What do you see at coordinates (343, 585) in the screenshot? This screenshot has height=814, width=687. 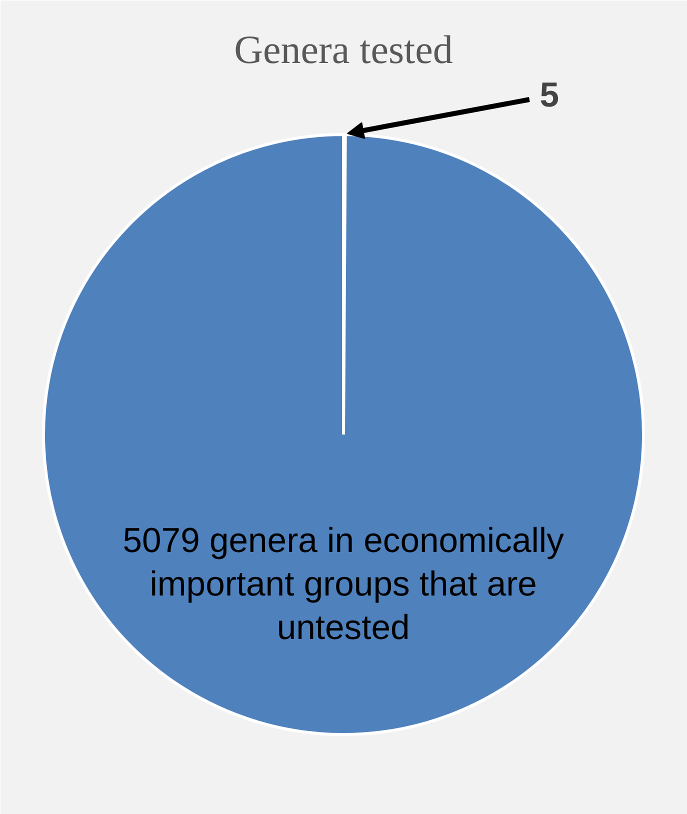 I see `data-label: 5079 genera in economically important groups that are untested` at bounding box center [343, 585].